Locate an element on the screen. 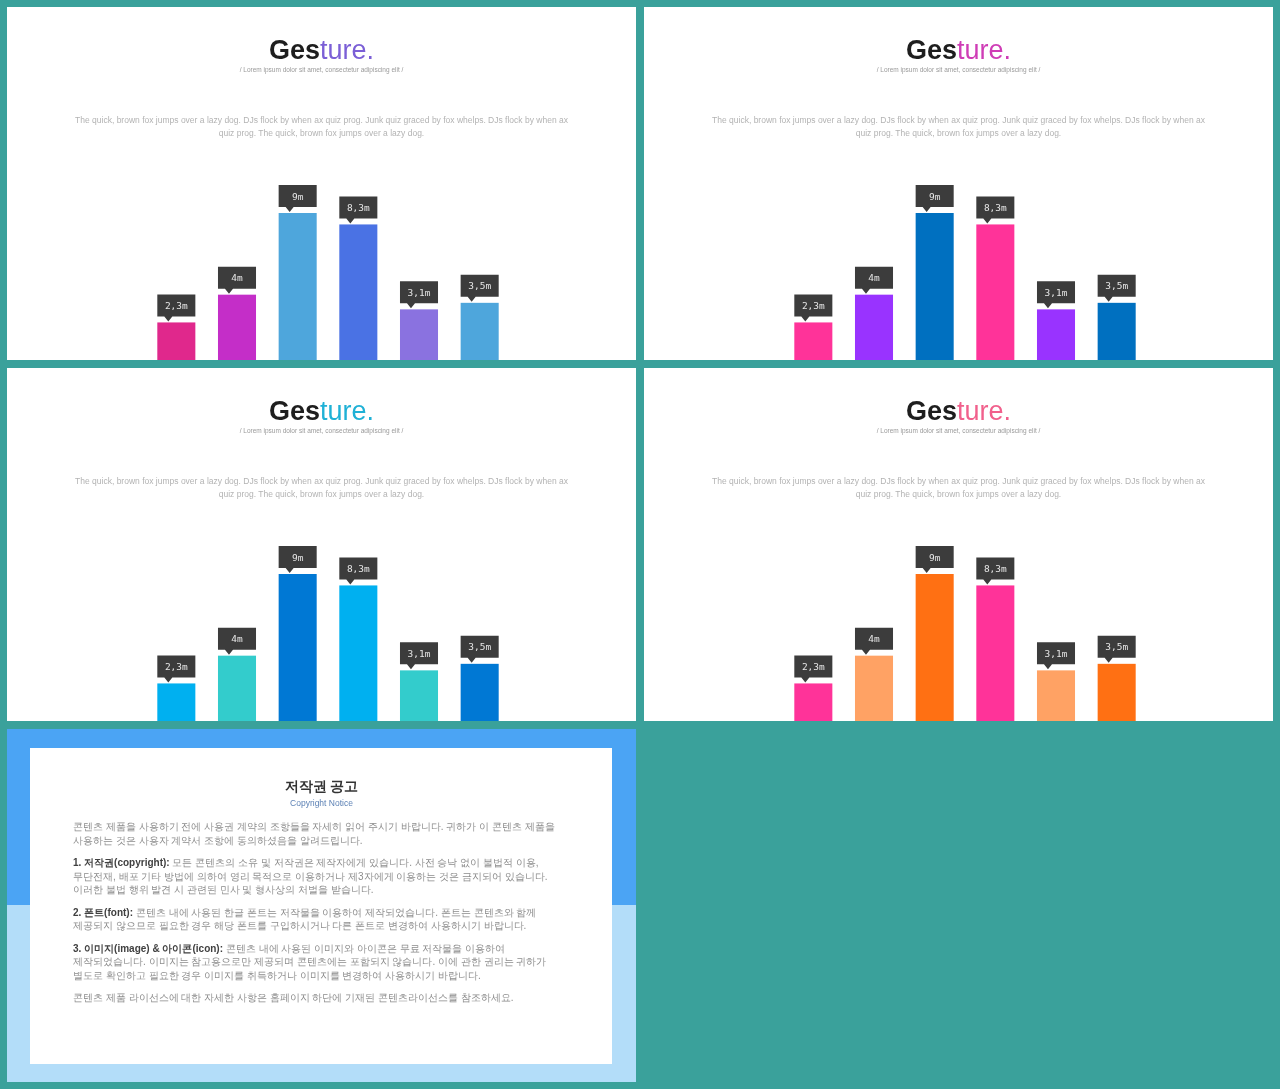 The width and height of the screenshot is (1280, 1089). text: Copyright Notice is located at coordinates (322, 803).